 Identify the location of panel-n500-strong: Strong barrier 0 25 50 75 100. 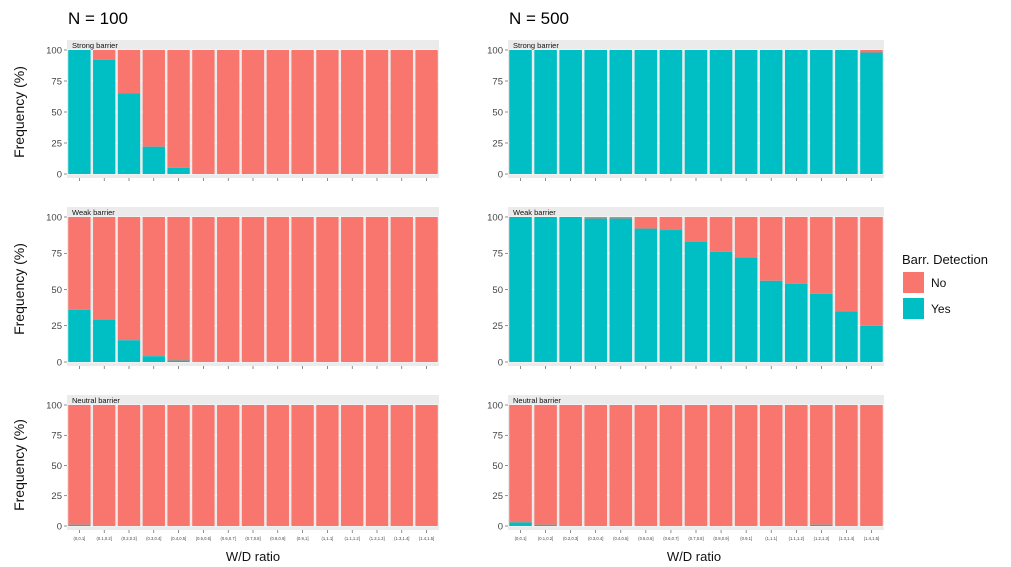
(685, 110).